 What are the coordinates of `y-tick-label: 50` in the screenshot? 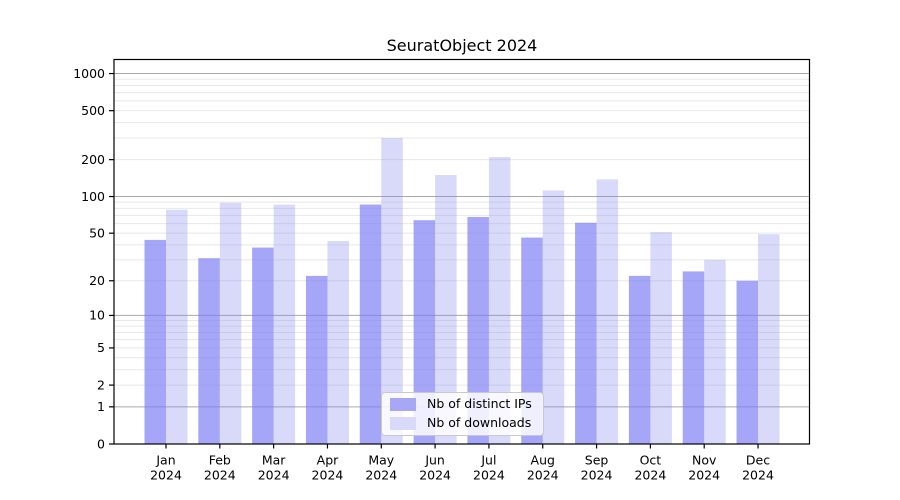 It's located at (97, 232).